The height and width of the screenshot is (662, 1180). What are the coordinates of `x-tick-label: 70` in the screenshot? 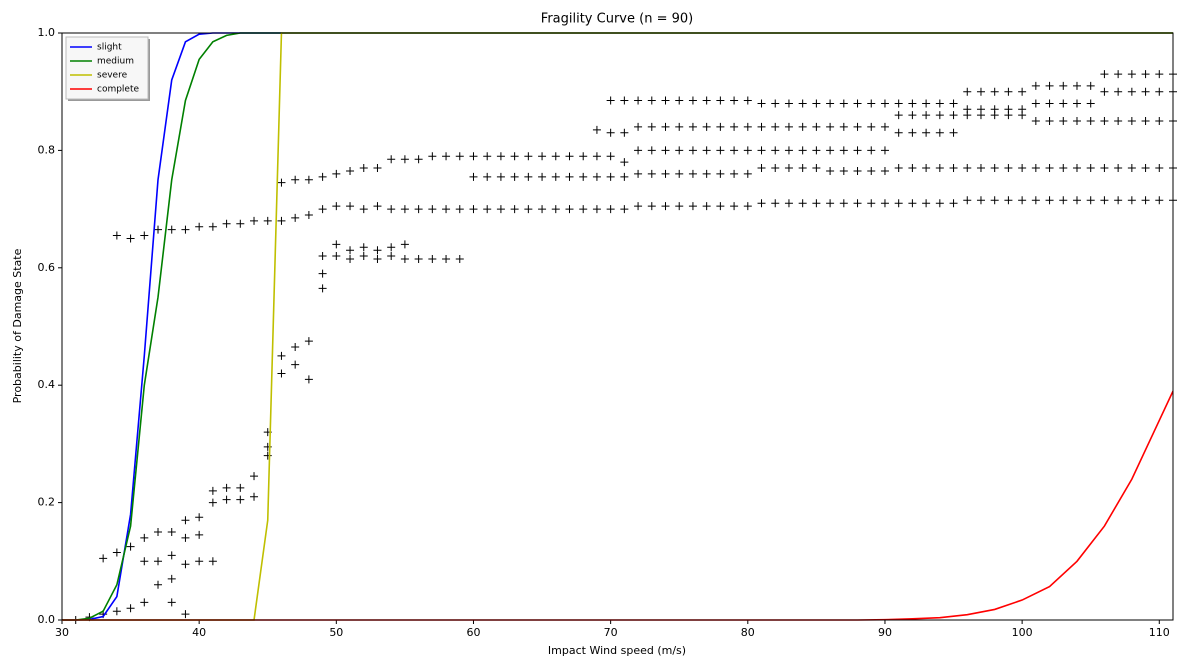 It's located at (611, 632).